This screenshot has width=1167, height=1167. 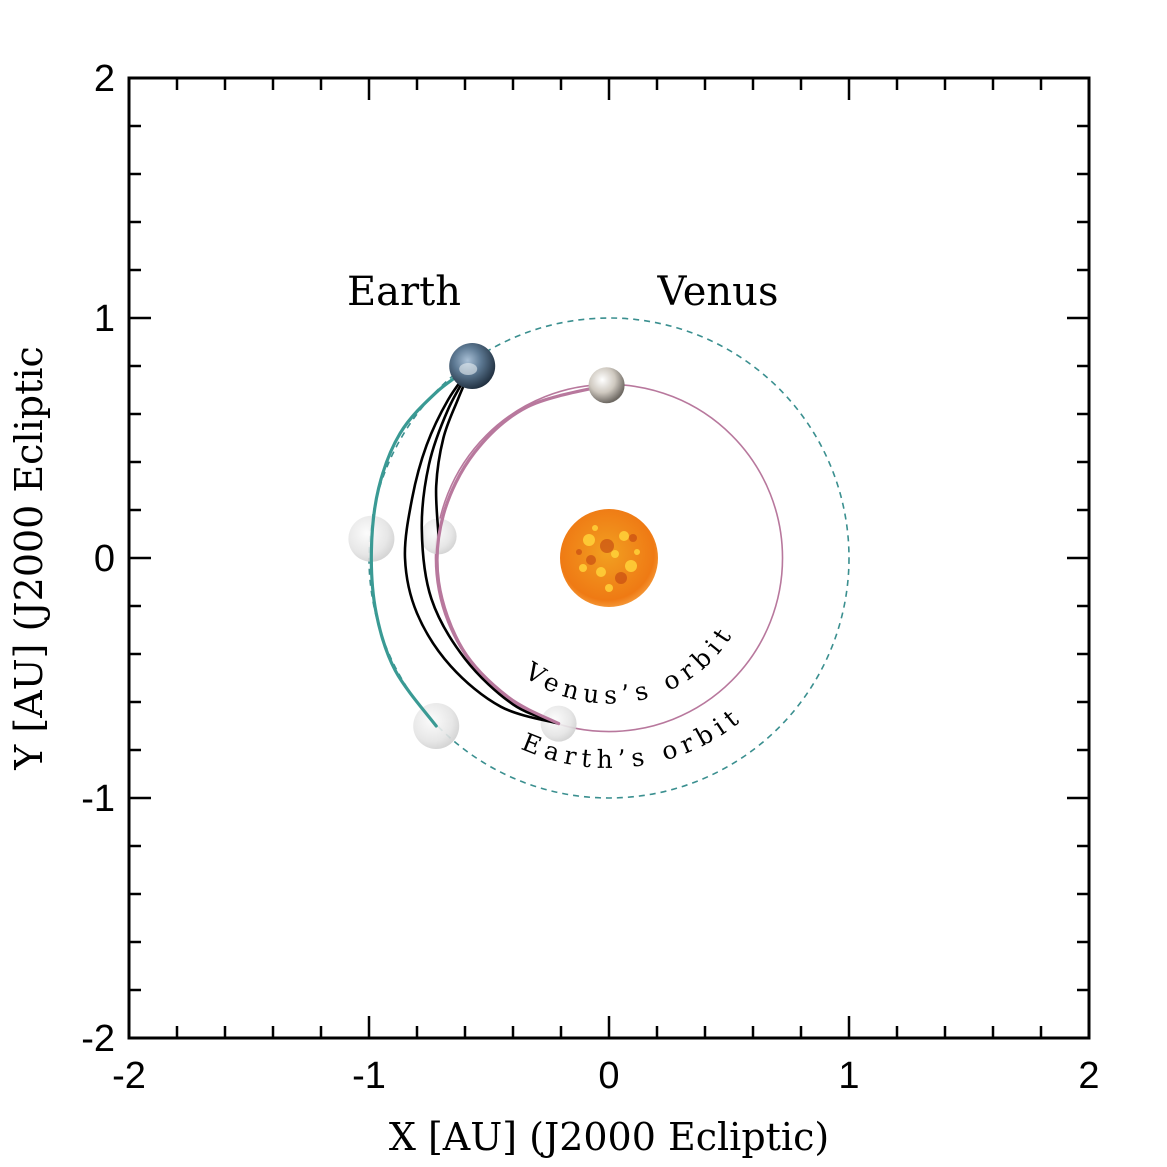 What do you see at coordinates (104, 319) in the screenshot?
I see `y-tick-label: 1` at bounding box center [104, 319].